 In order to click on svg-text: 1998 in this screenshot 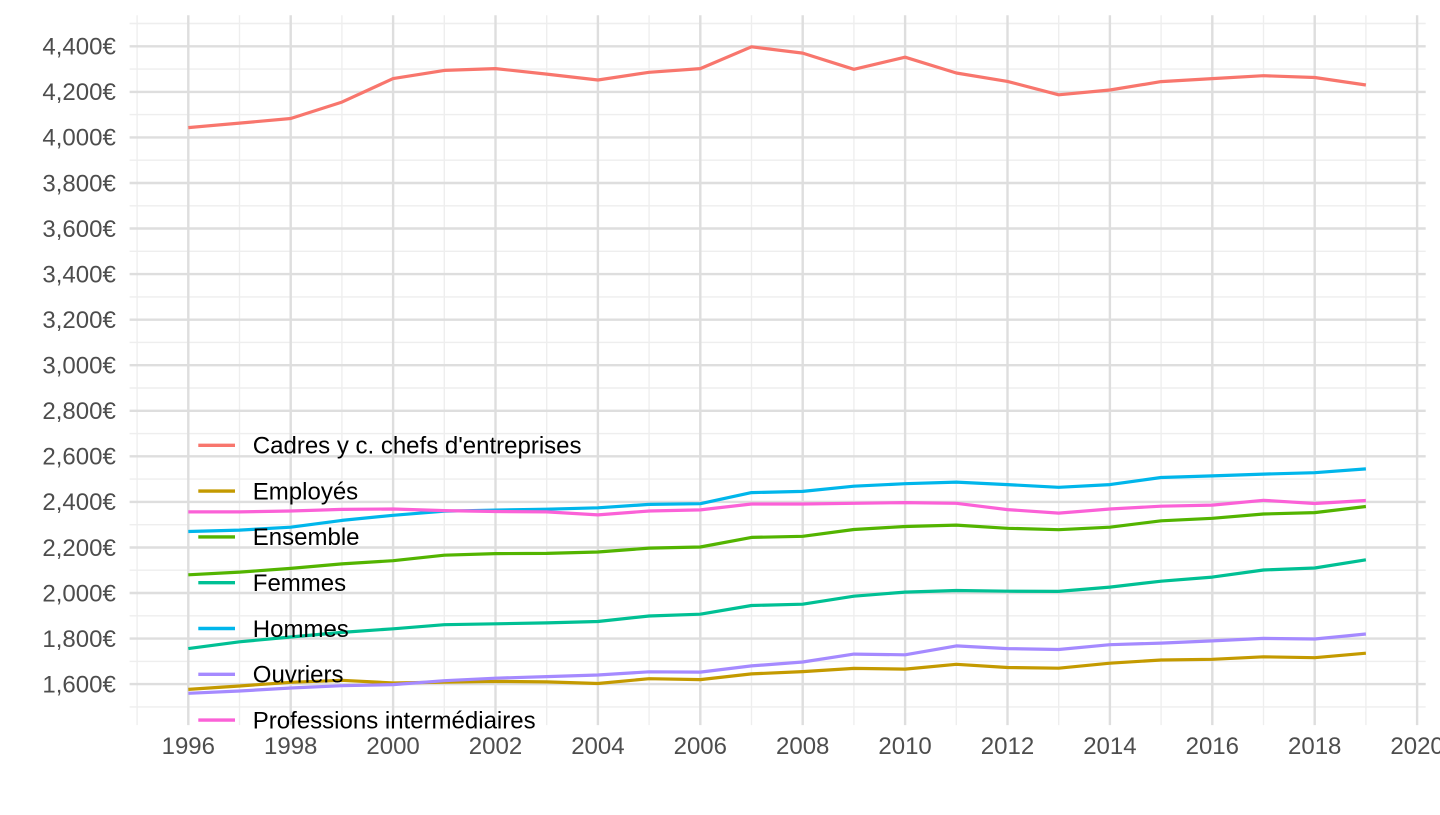, I will do `click(290, 746)`.